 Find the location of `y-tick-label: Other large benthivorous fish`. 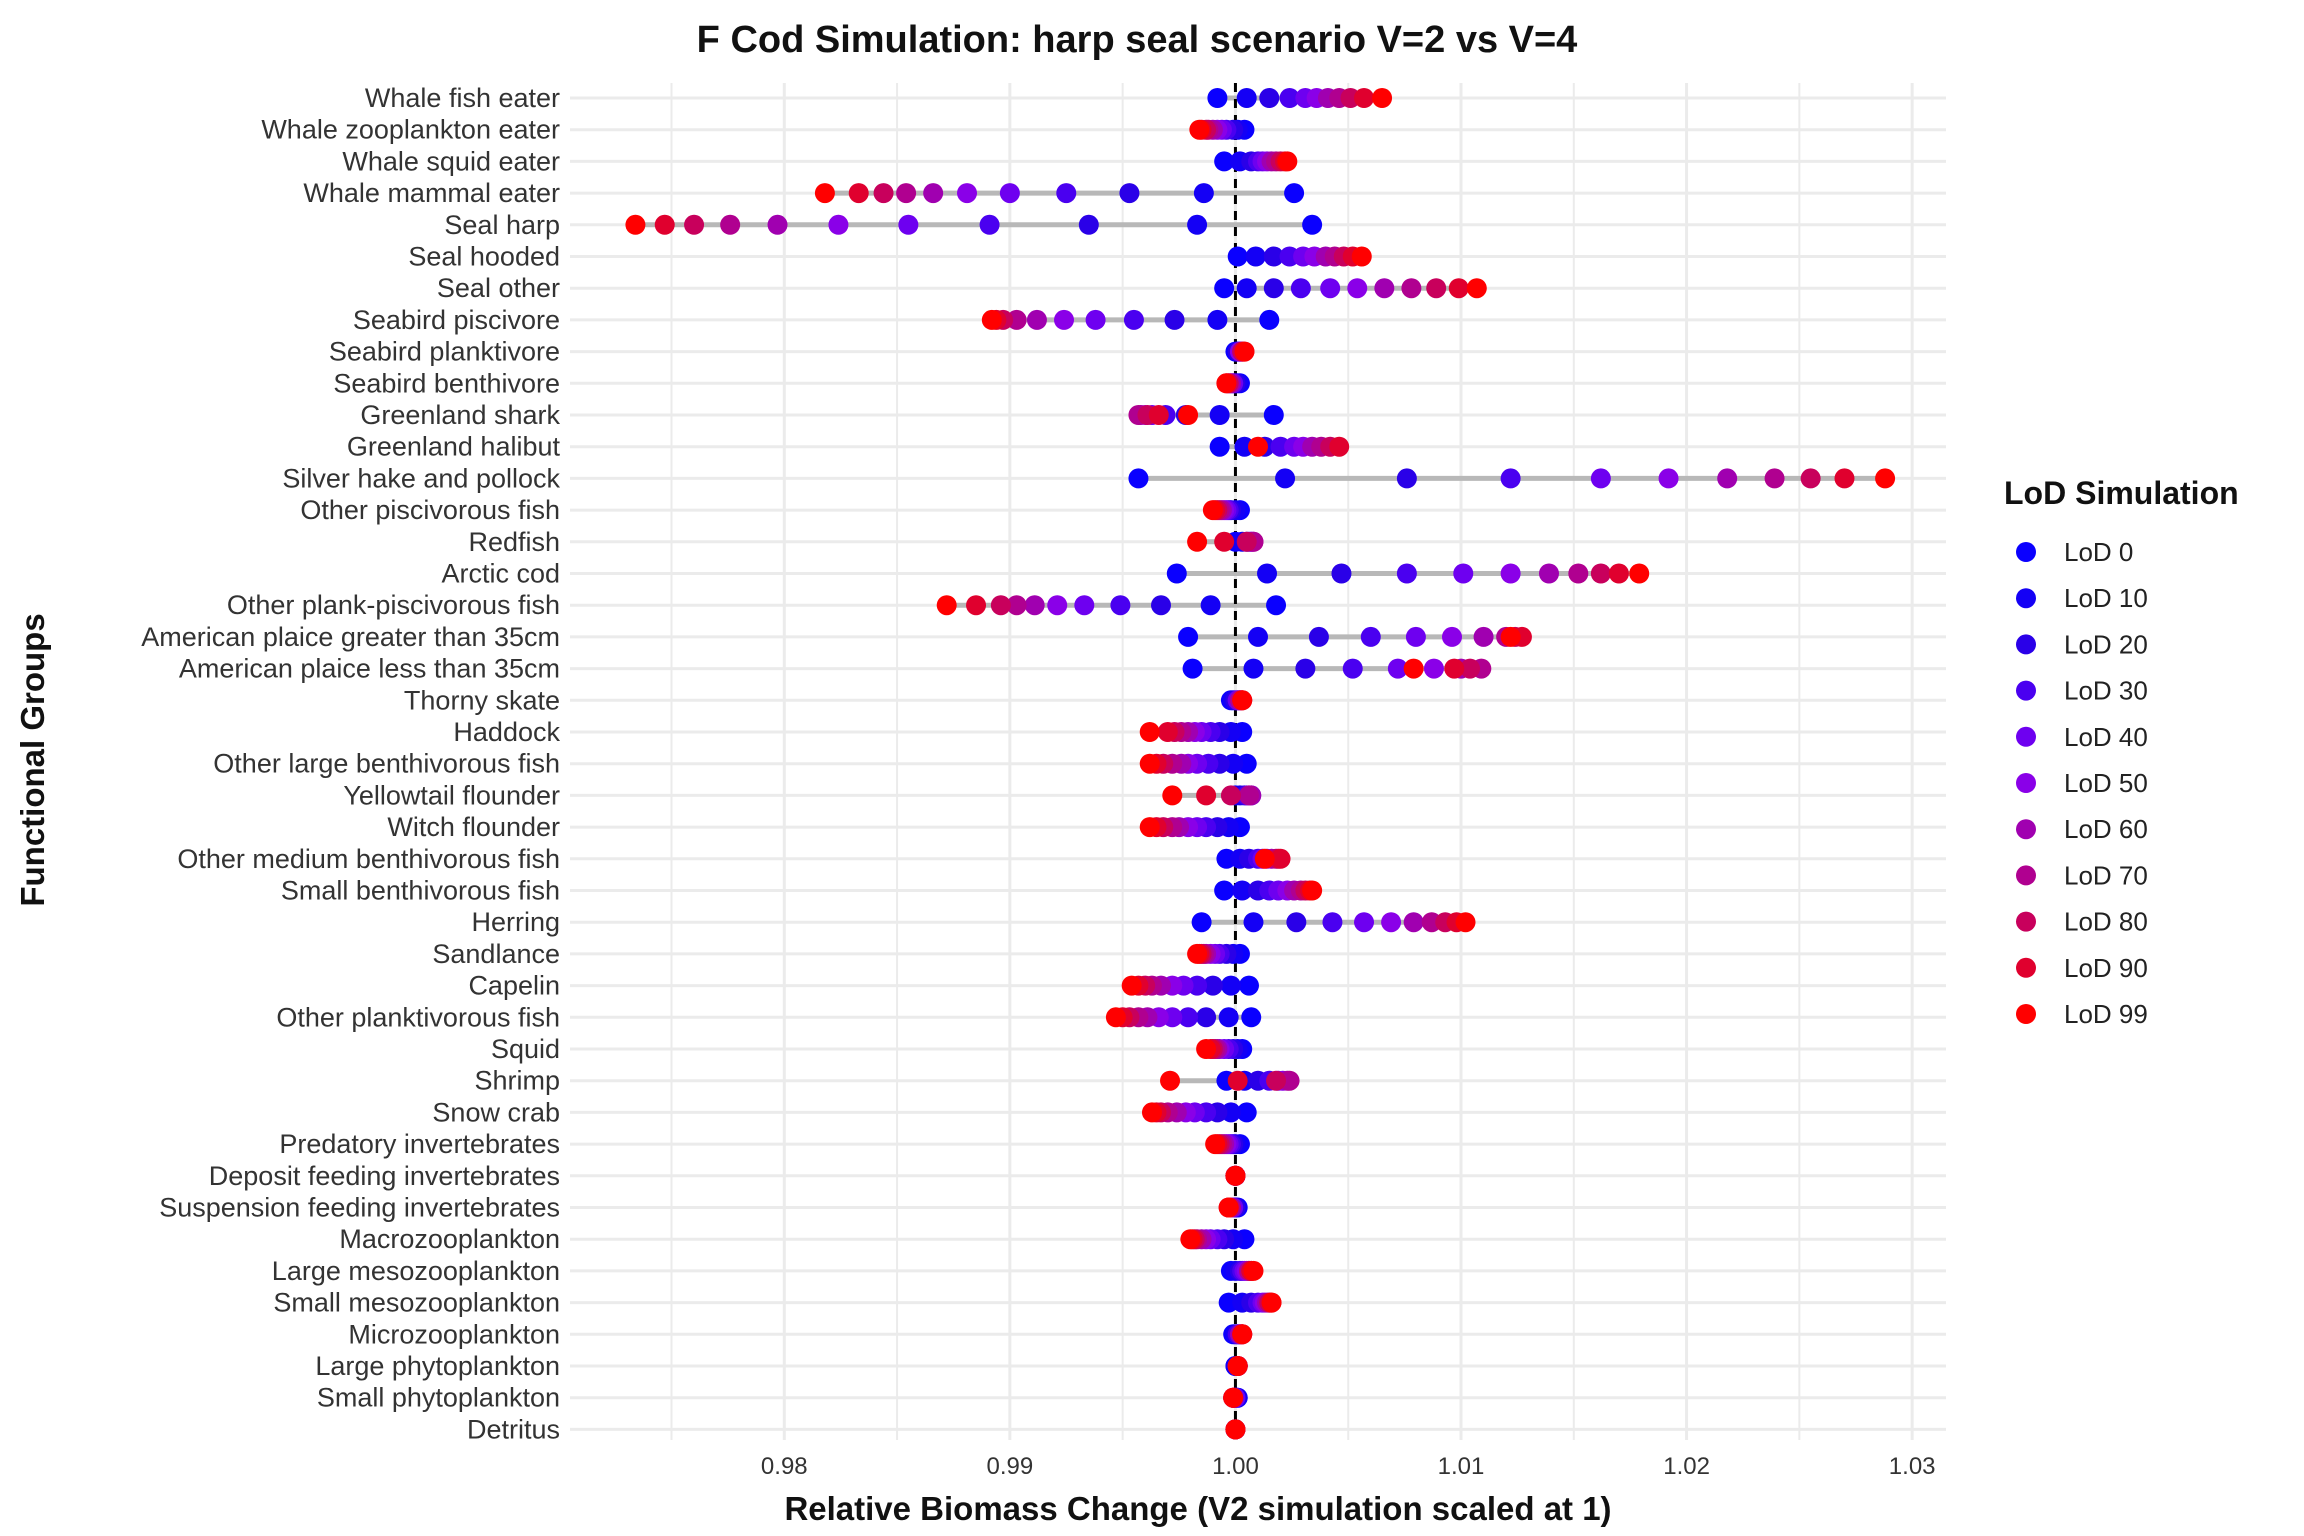

y-tick-label: Other large benthivorous fish is located at coordinates (386, 764).